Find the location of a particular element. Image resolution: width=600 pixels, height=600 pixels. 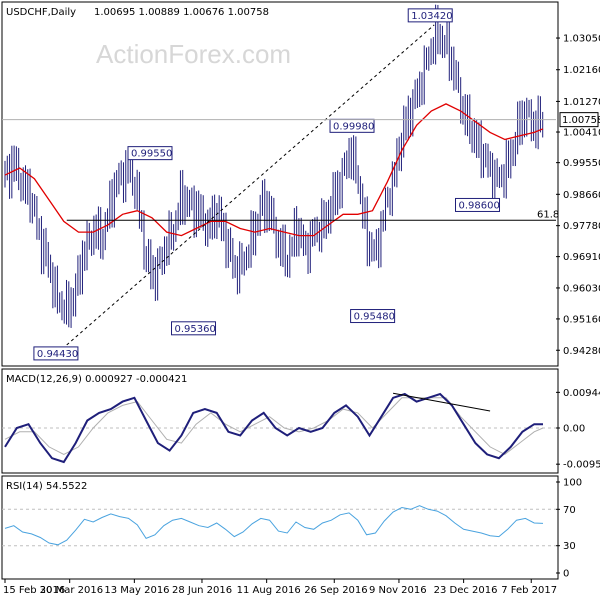

rsi-line is located at coordinates (274, 525).